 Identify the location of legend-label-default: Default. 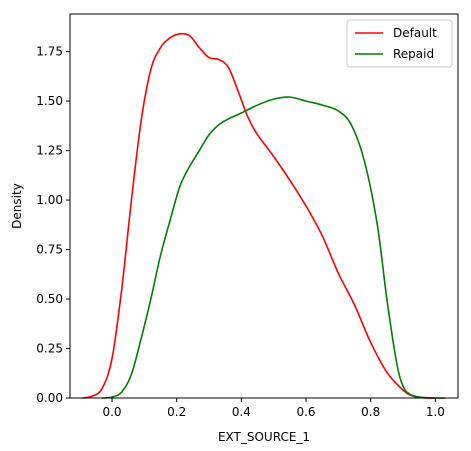
(415, 33).